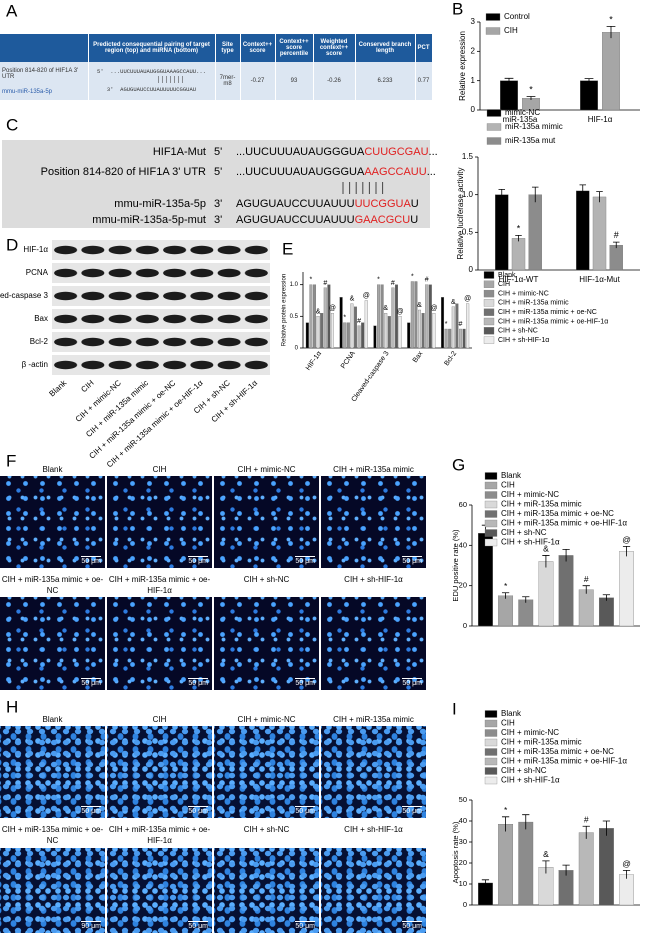 This screenshot has height=935, width=647. Describe the element at coordinates (294, 81) in the screenshot. I see `table-cell: 93` at that location.